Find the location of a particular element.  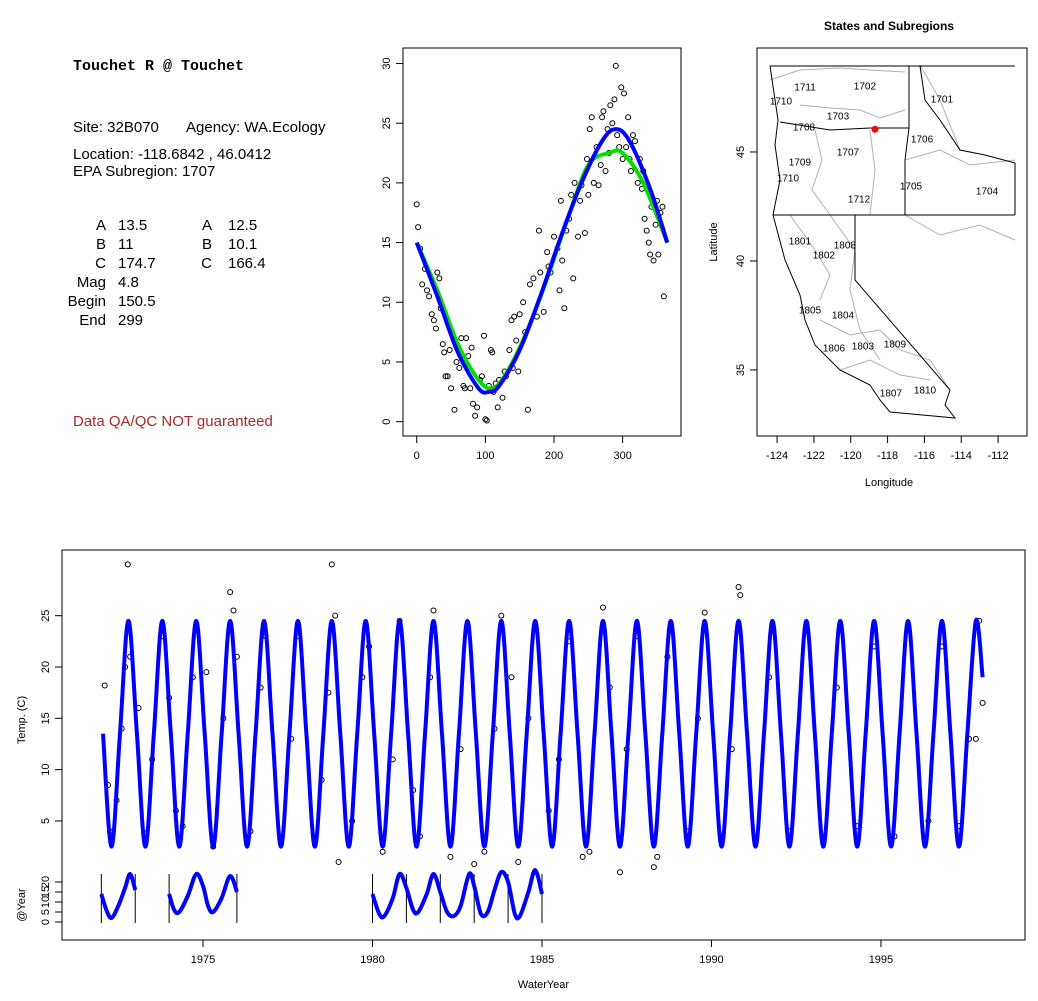

param-value: 174.7 is located at coordinates (137, 263).